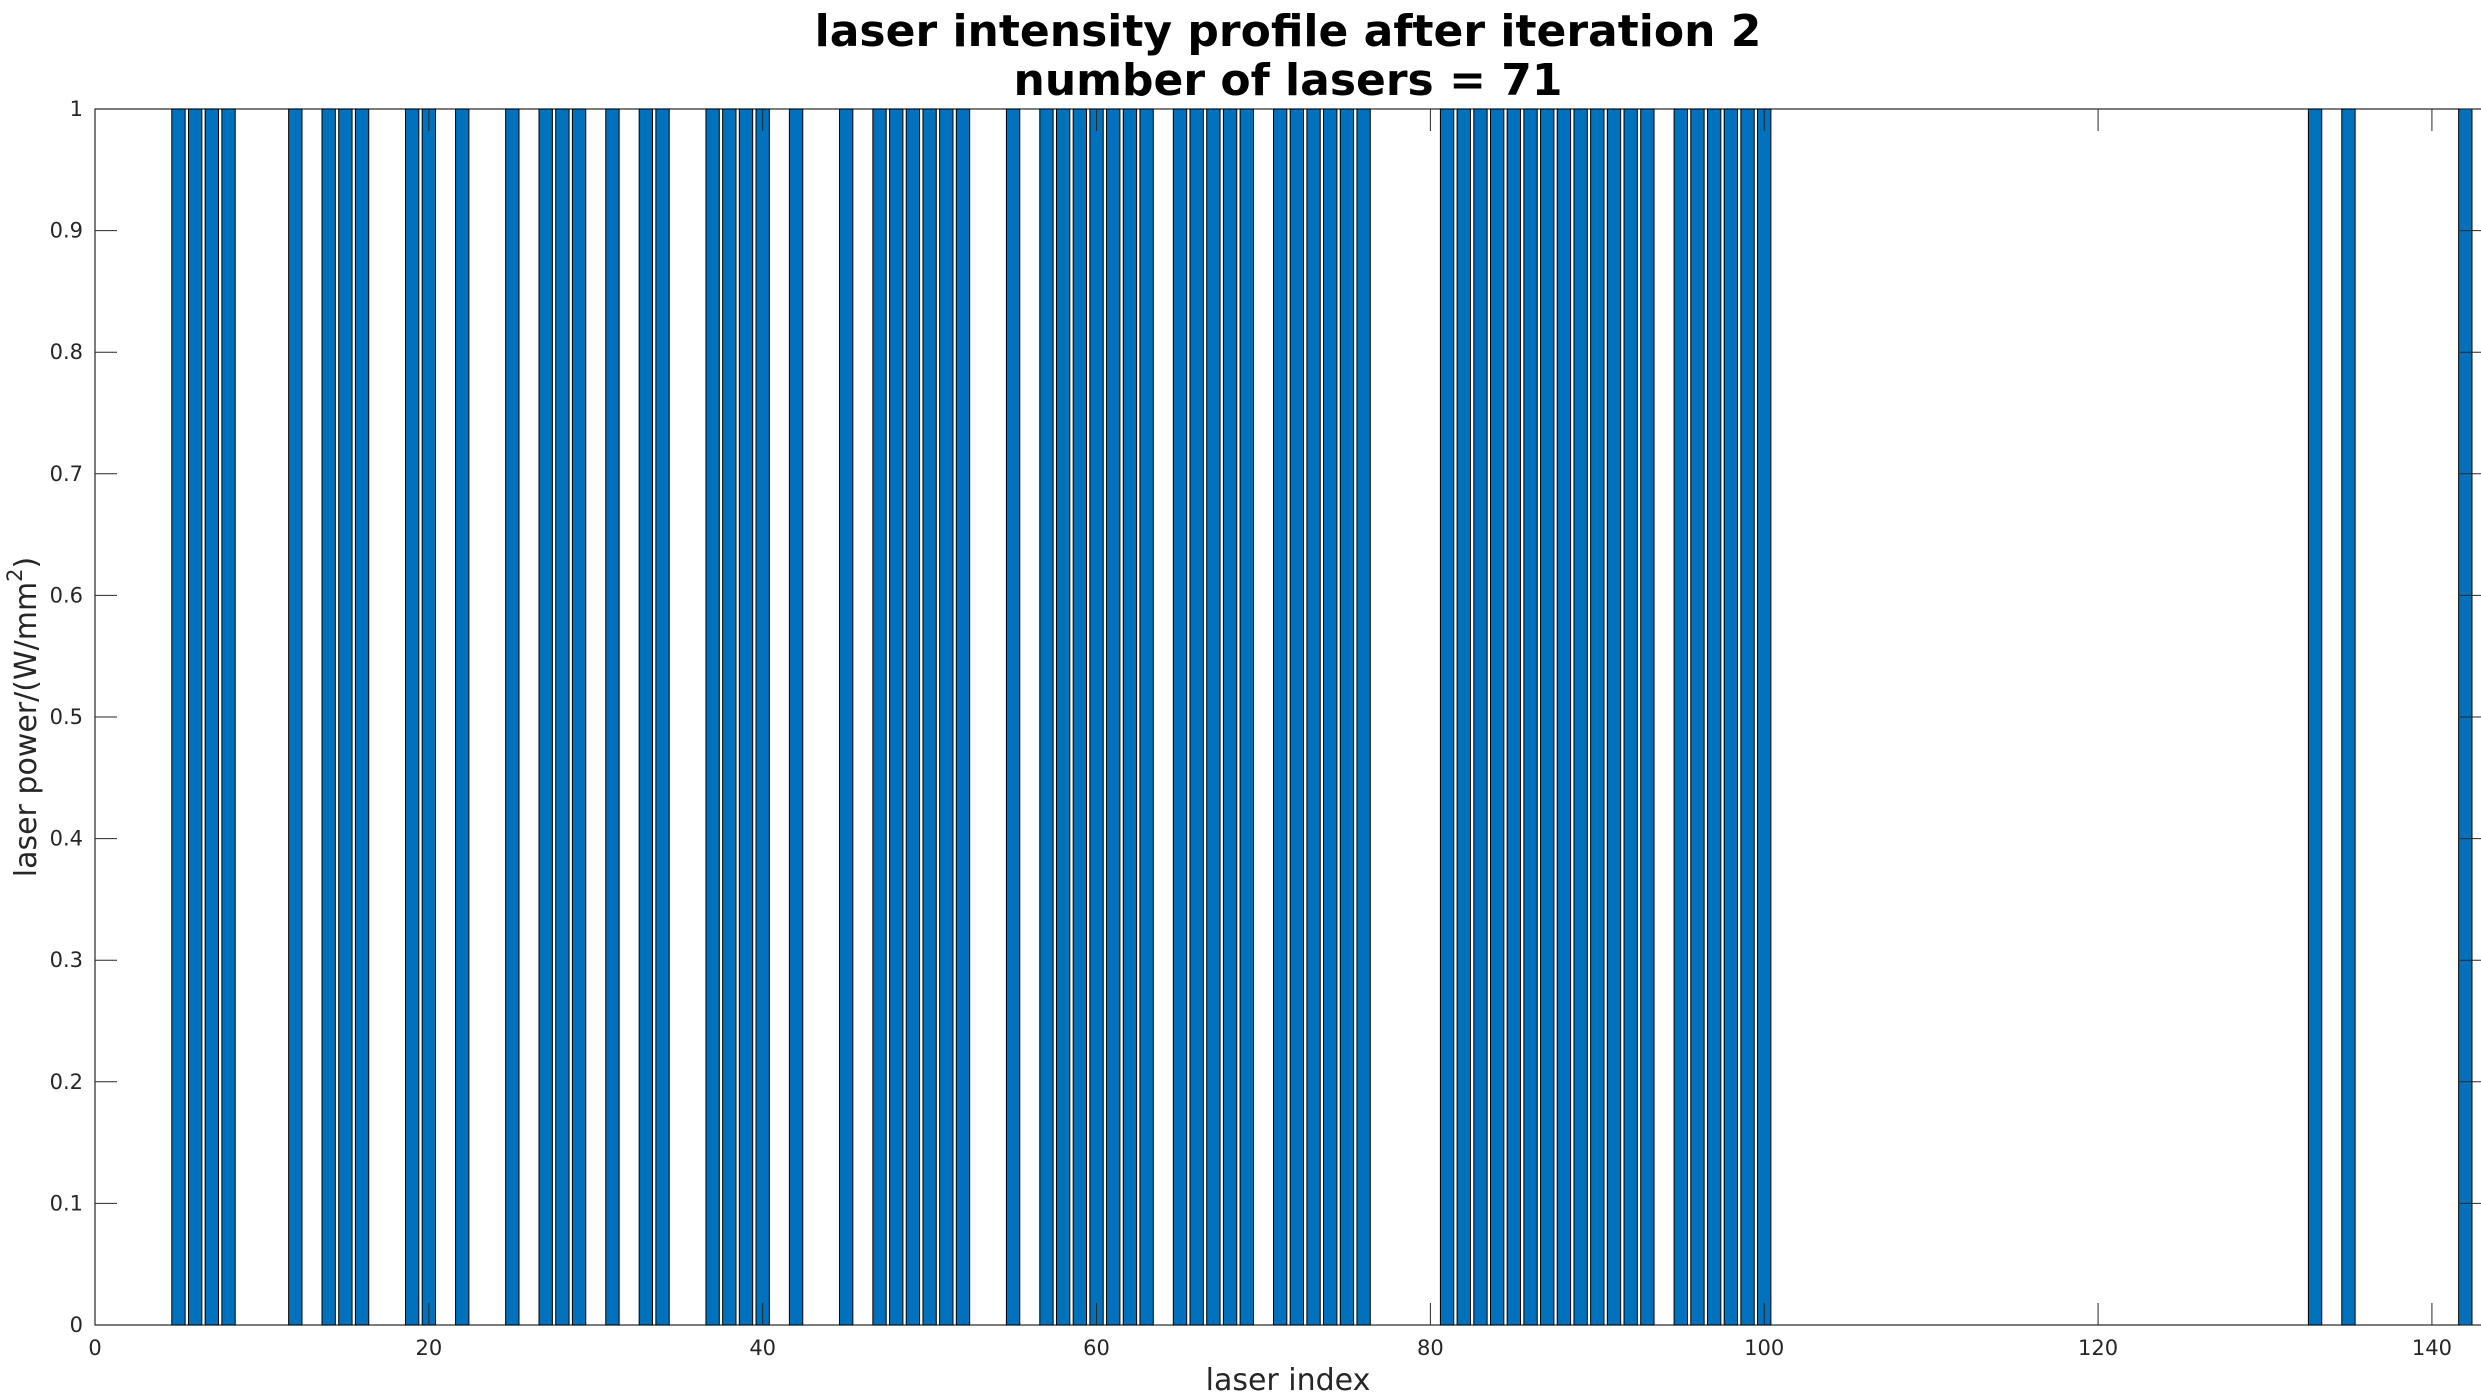 The width and height of the screenshot is (2481, 1397). Describe the element at coordinates (1096, 1348) in the screenshot. I see `x-tick-label-60: 60` at that location.